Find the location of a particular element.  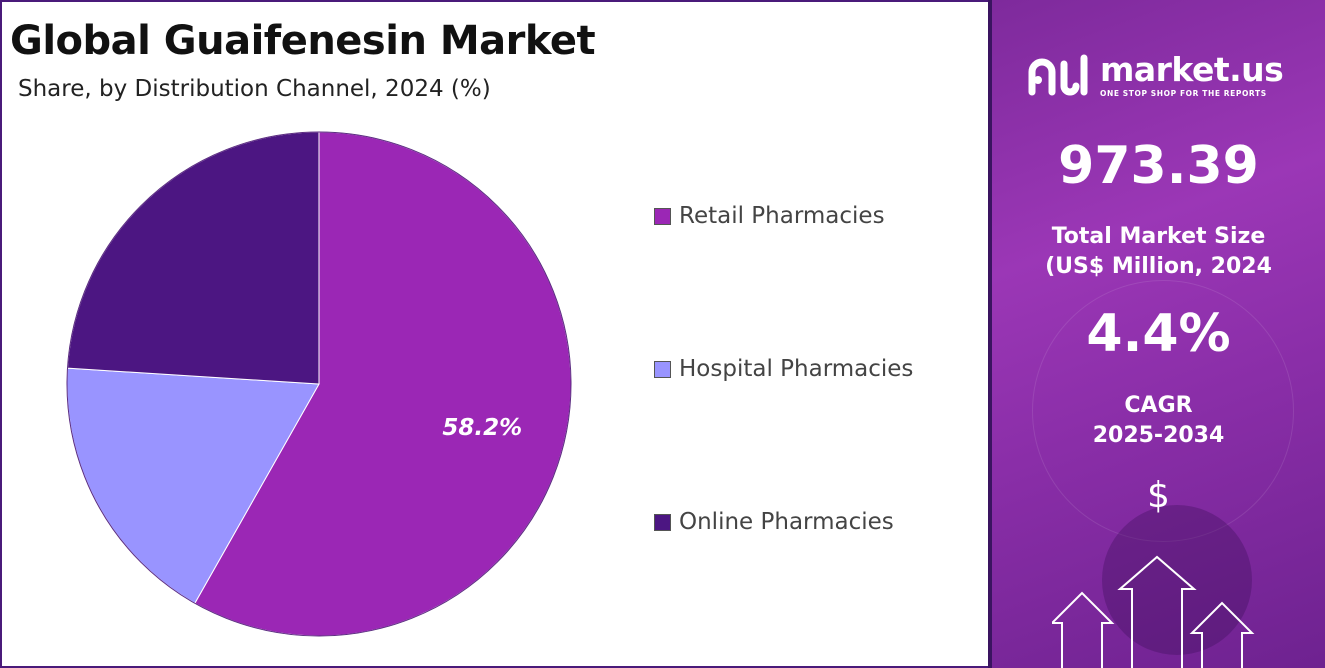

legend-item-hospital: Hospital Pharmacies is located at coordinates (783, 369).